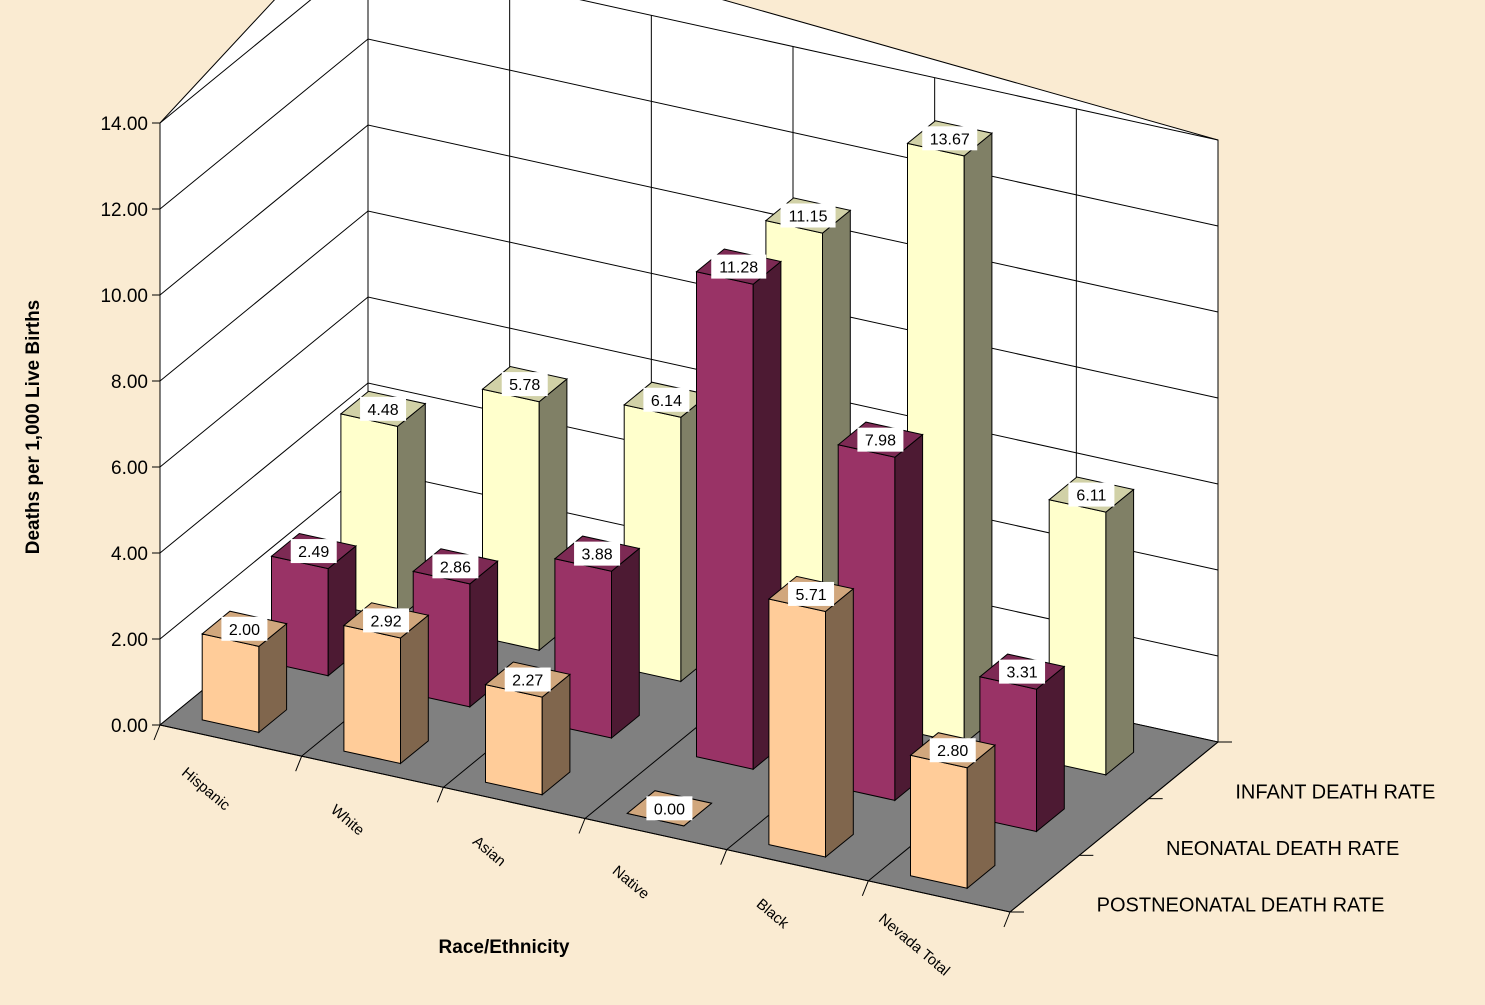 Image resolution: width=1485 pixels, height=1005 pixels. Describe the element at coordinates (914, 944) in the screenshot. I see `x-tick-label: Nevada Total` at that location.